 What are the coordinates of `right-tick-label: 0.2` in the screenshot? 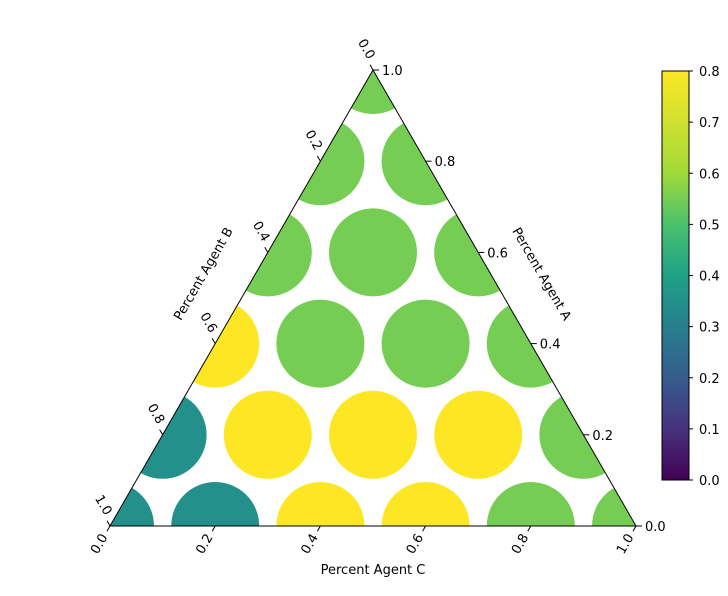 It's located at (602, 436).